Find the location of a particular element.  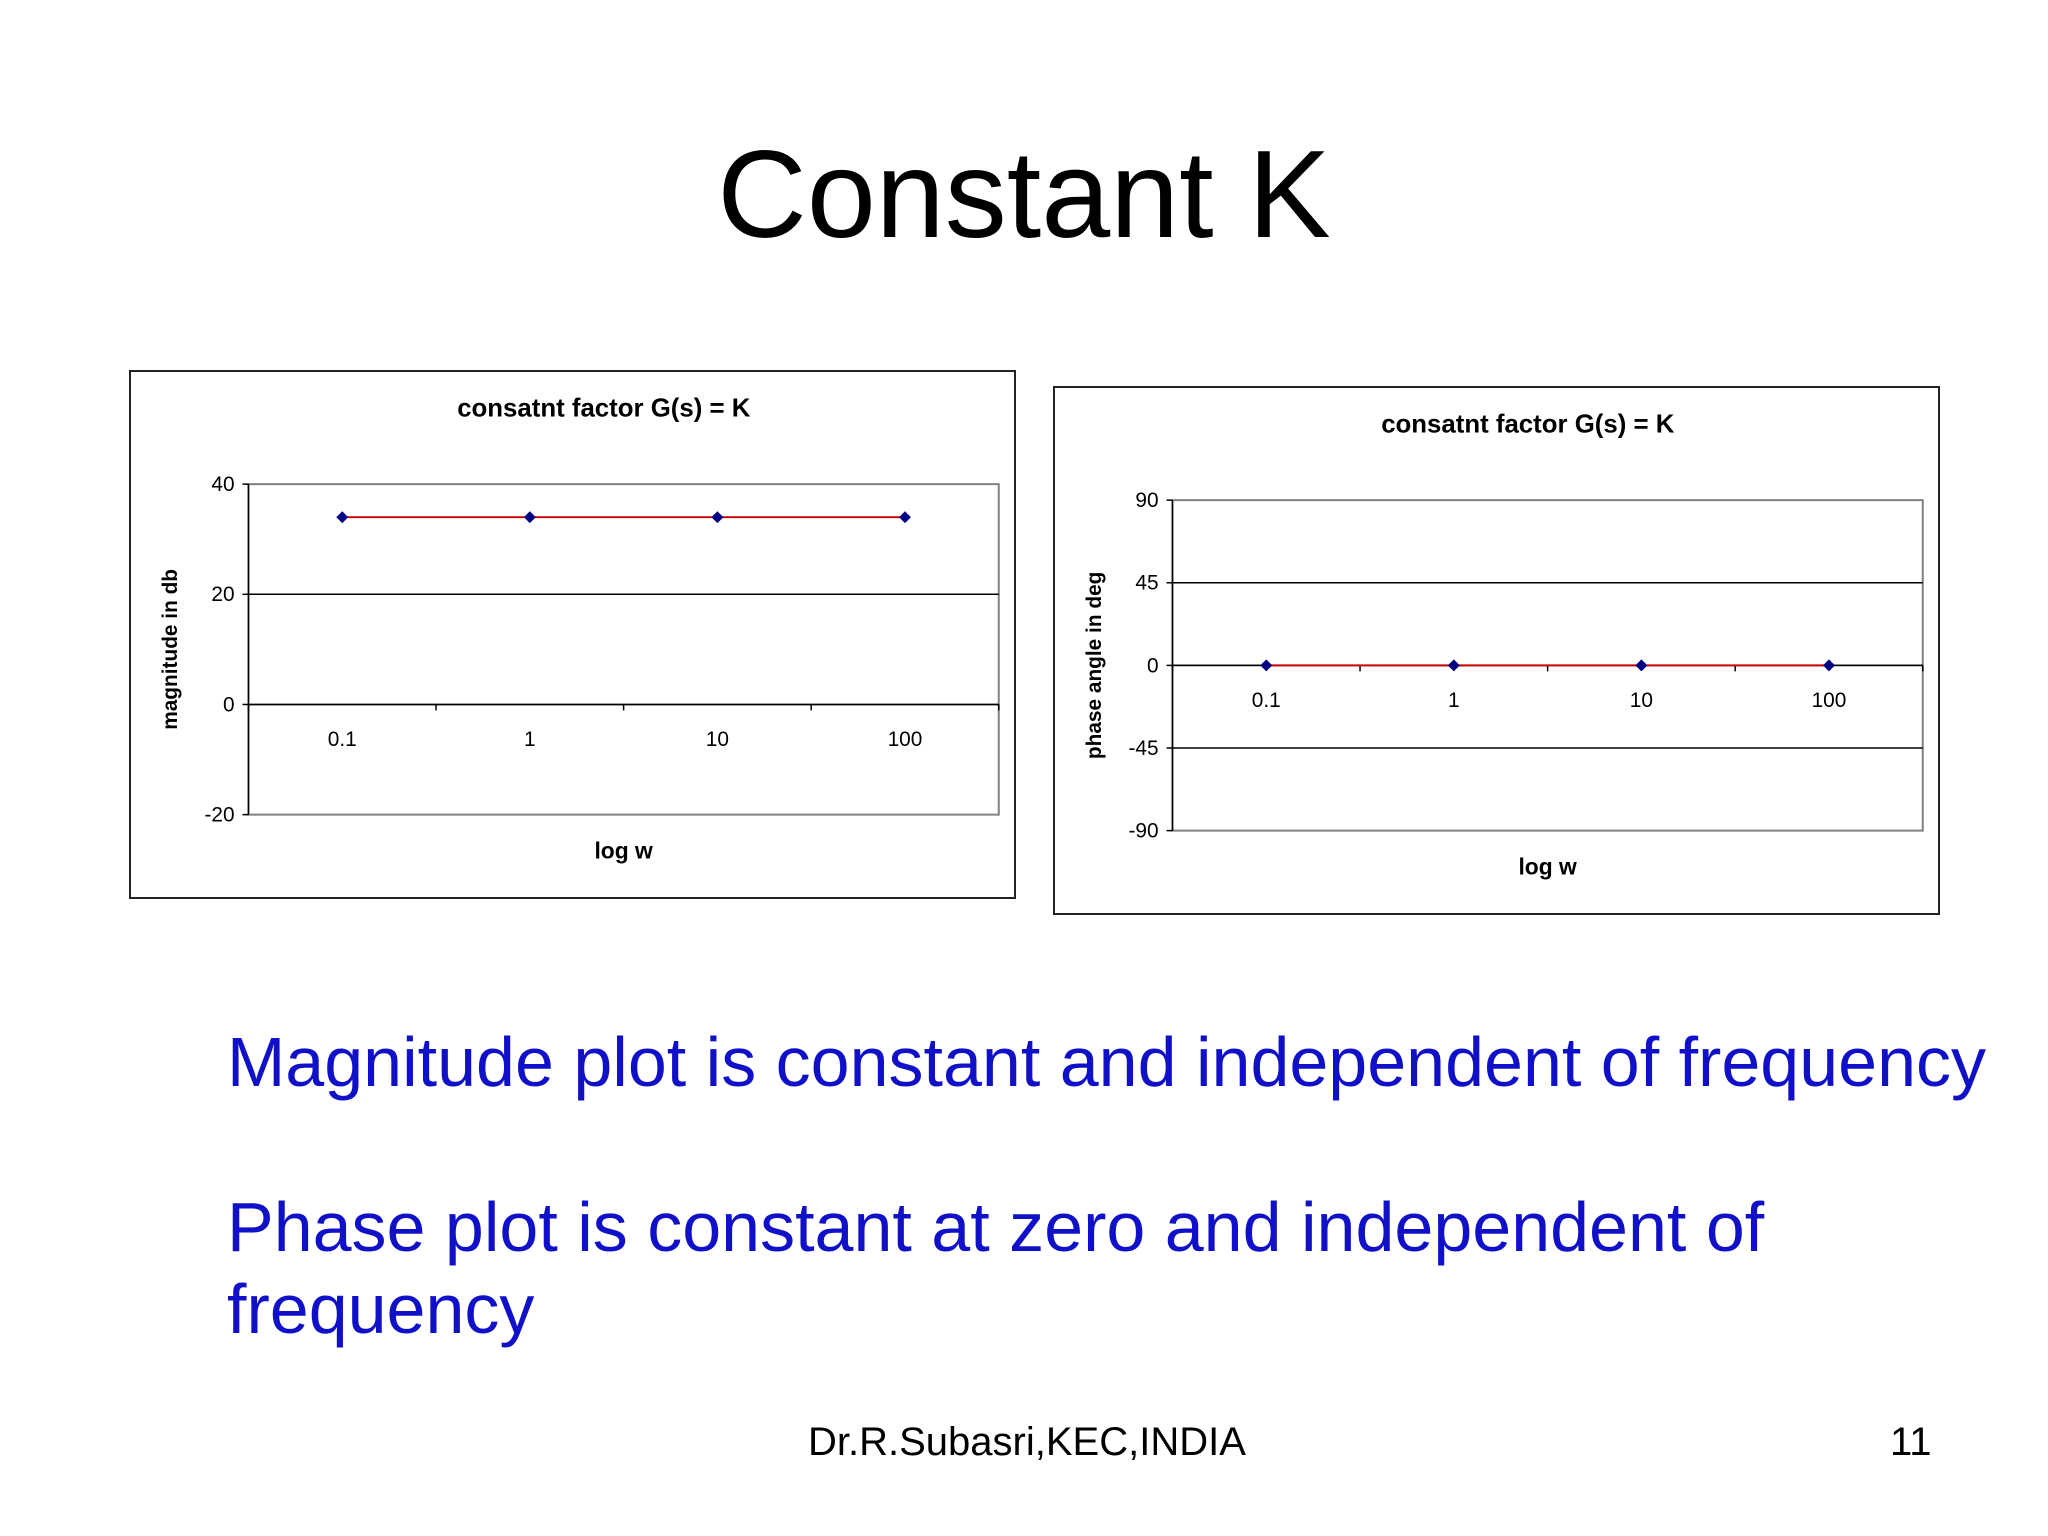

page-number: 11 is located at coordinates (1911, 1442).